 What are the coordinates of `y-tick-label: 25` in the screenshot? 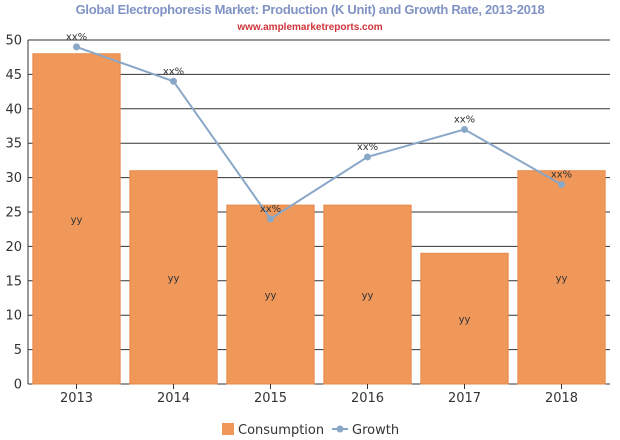 It's located at (13, 213).